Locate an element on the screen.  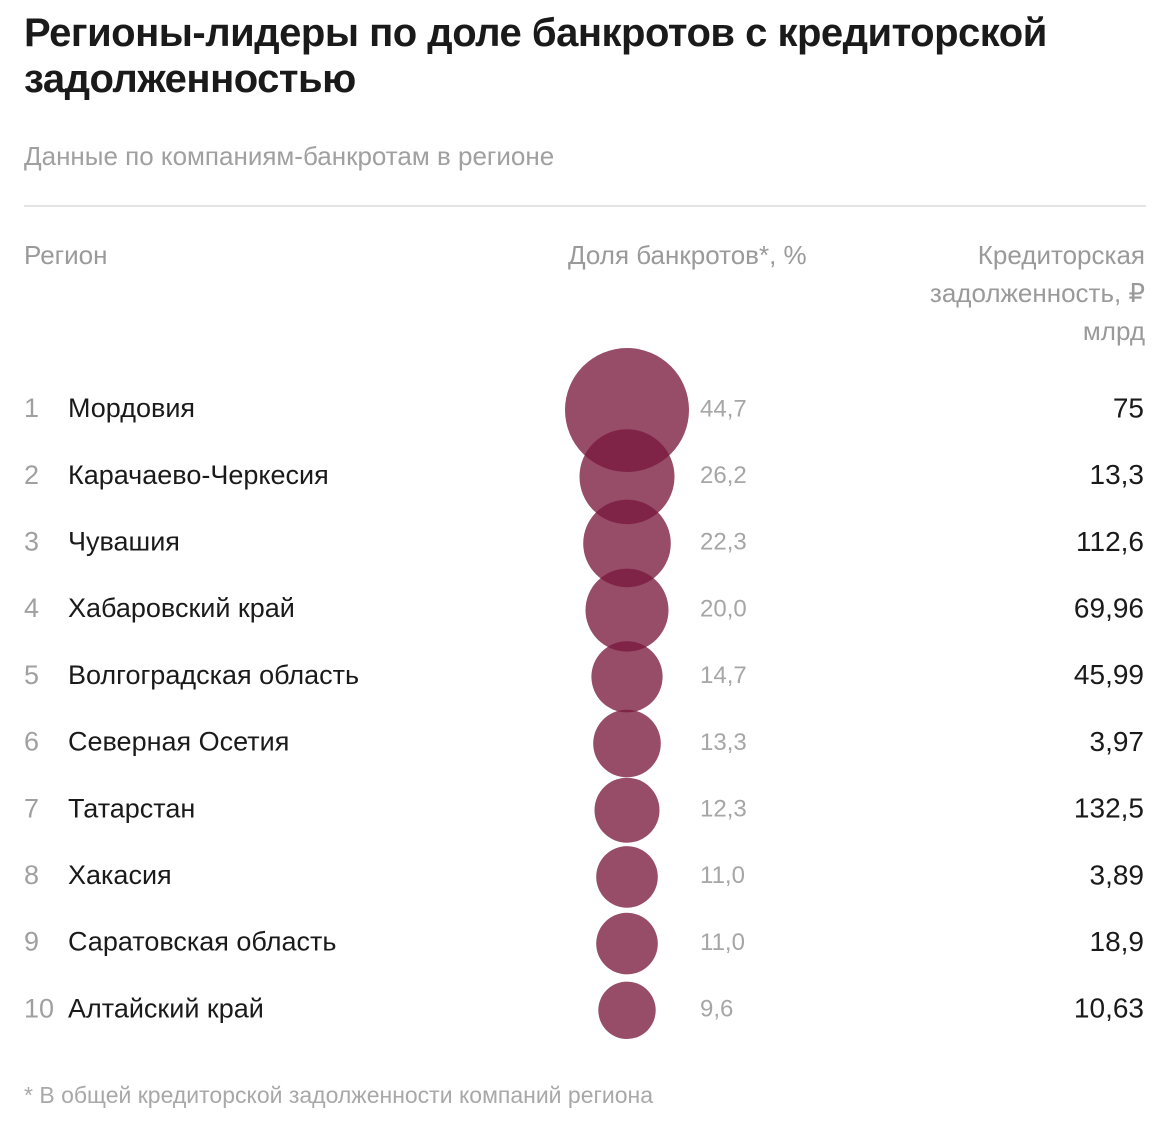
row-debt-7: 132,5 is located at coordinates (1109, 808).